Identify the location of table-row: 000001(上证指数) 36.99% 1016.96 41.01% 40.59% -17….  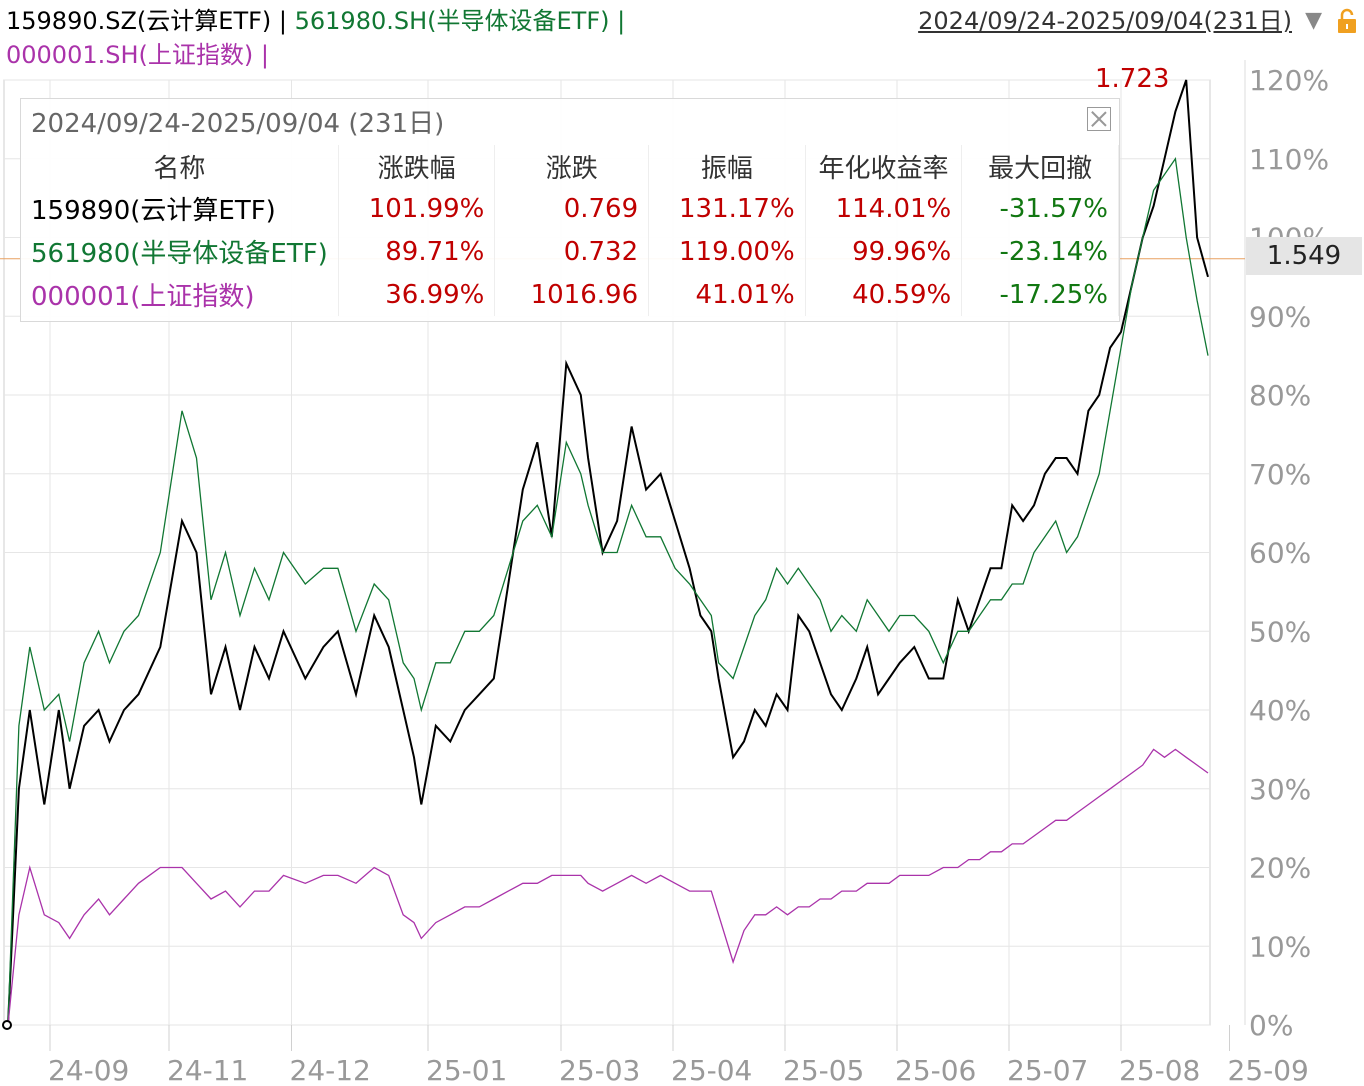
(570, 294).